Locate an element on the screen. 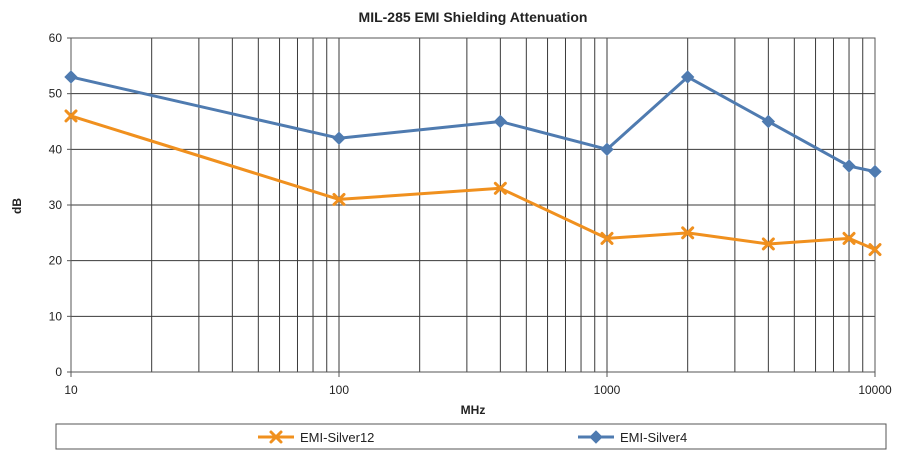 The width and height of the screenshot is (906, 461). legend: EMI-Silver12 EMI-Silver4 is located at coordinates (471, 436).